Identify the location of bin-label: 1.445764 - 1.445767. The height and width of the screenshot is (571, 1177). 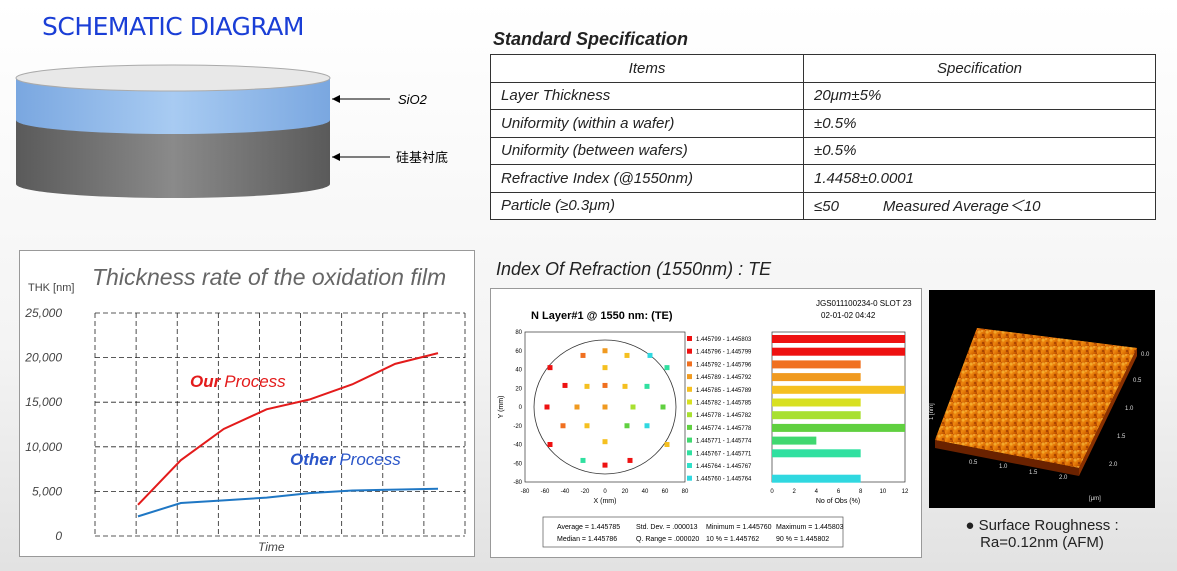
(724, 467).